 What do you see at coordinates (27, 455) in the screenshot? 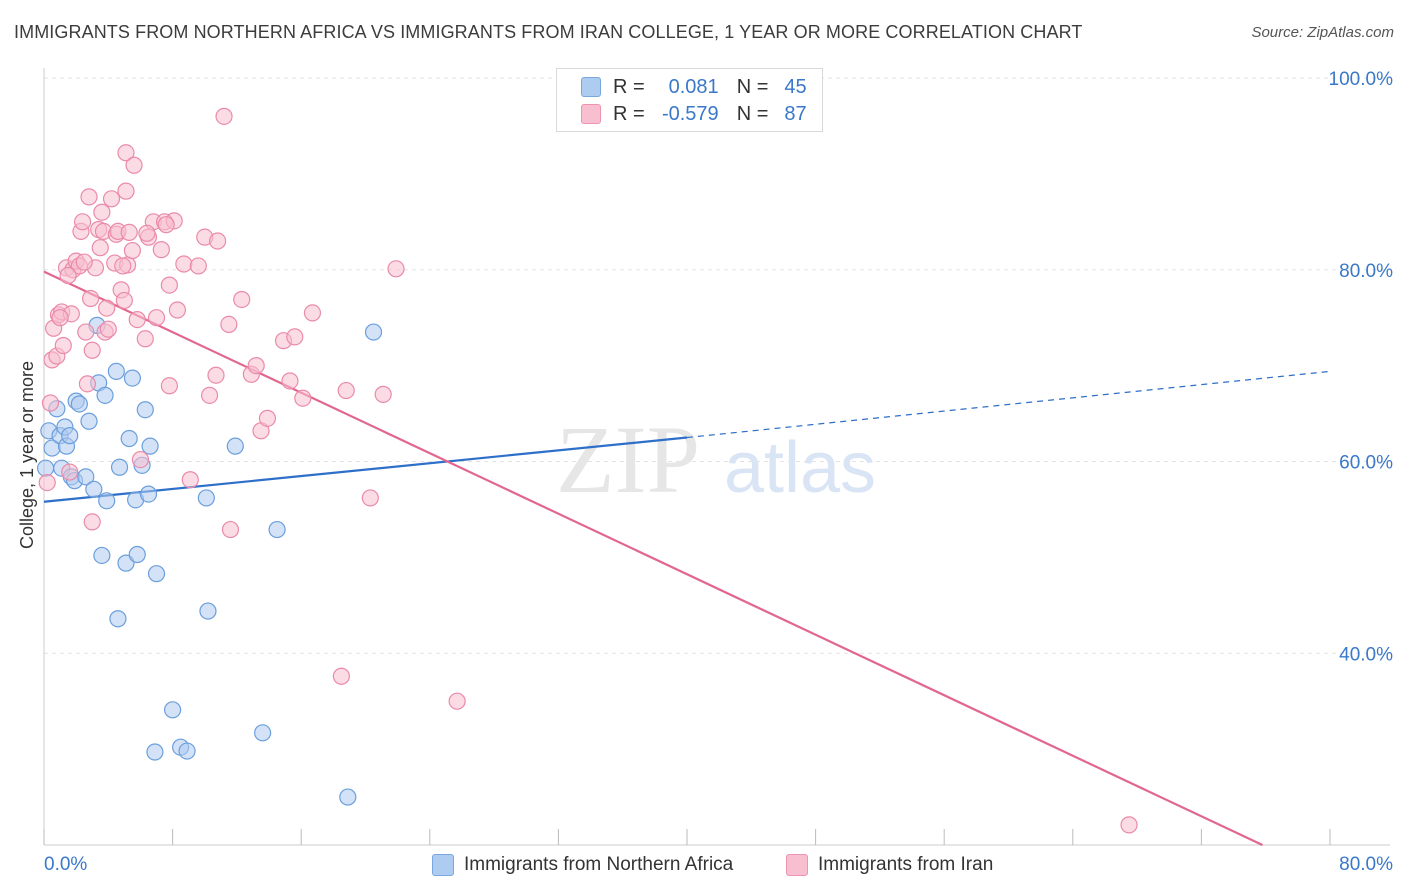
I see `y-axis-label: College, 1 year or more` at bounding box center [27, 455].